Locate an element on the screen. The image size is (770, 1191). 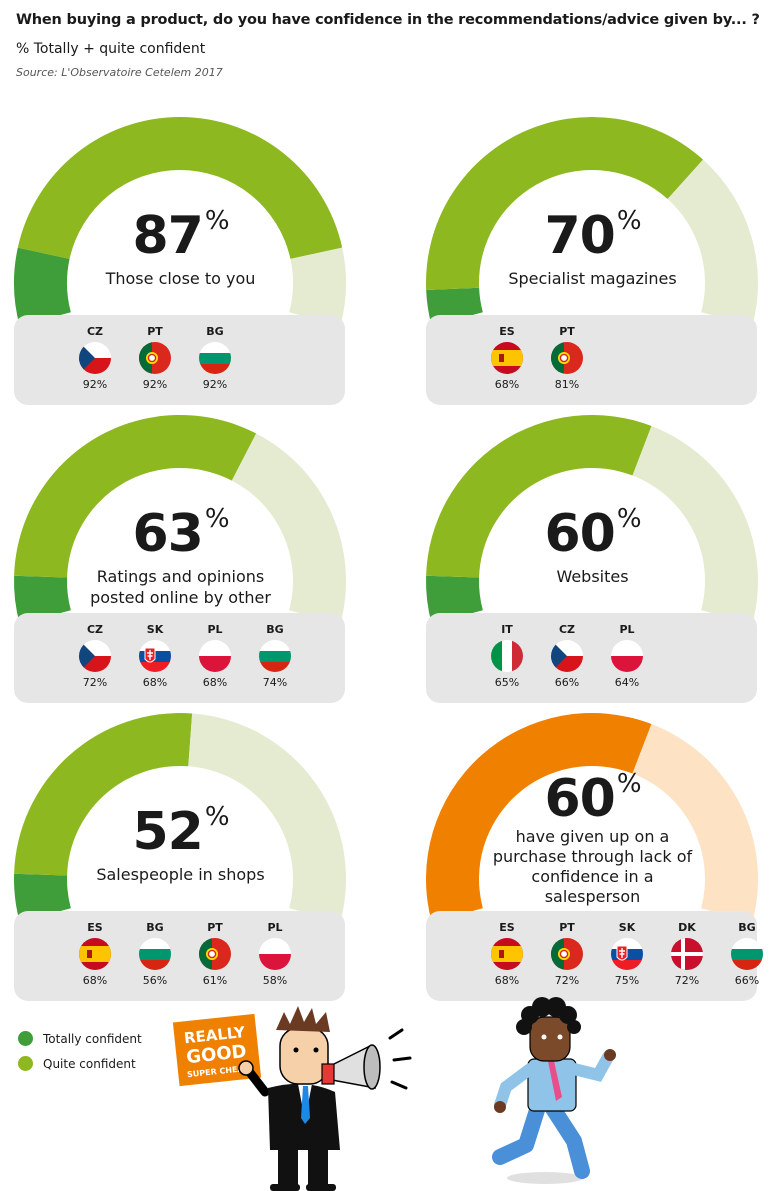
gauge-label: Websites is located at coordinates (592, 576).